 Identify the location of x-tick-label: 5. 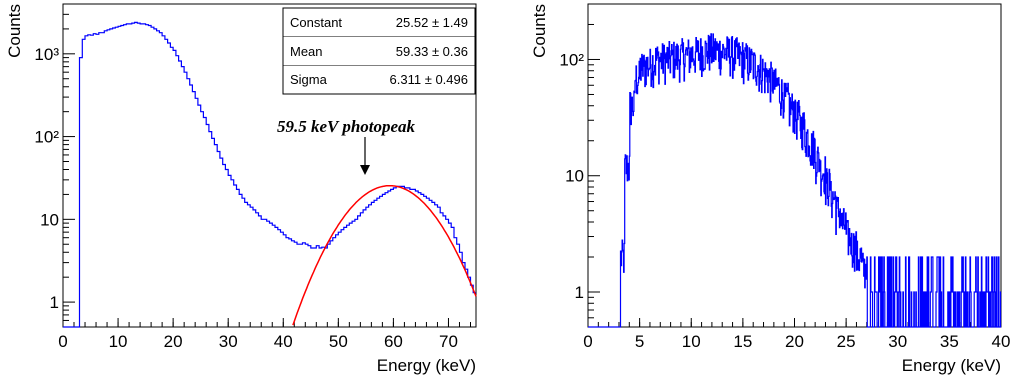
(639, 341).